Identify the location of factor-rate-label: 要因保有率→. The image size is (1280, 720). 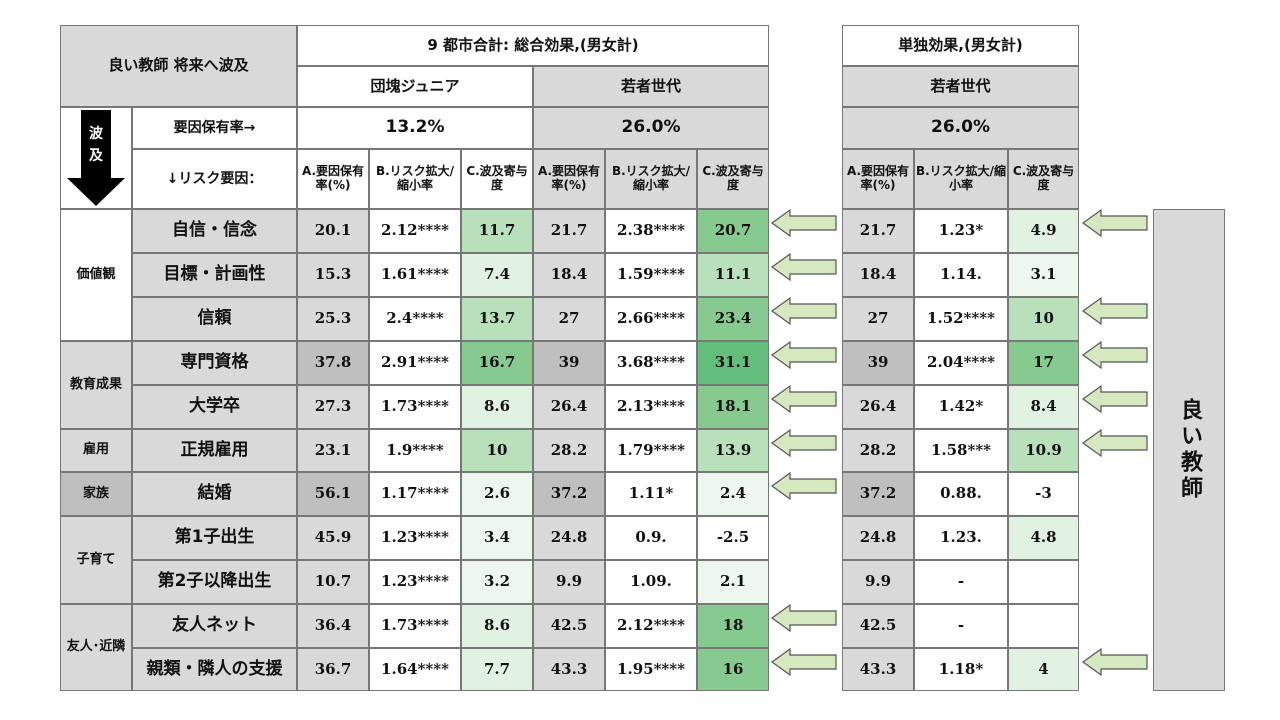
(214, 128).